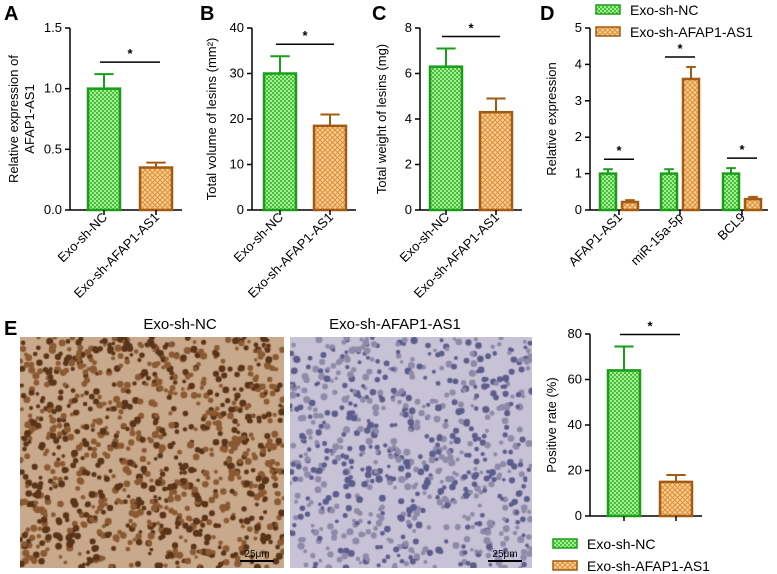 This screenshot has width=777, height=574. What do you see at coordinates (408, 27) in the screenshot?
I see `y-tick-label: 8` at bounding box center [408, 27].